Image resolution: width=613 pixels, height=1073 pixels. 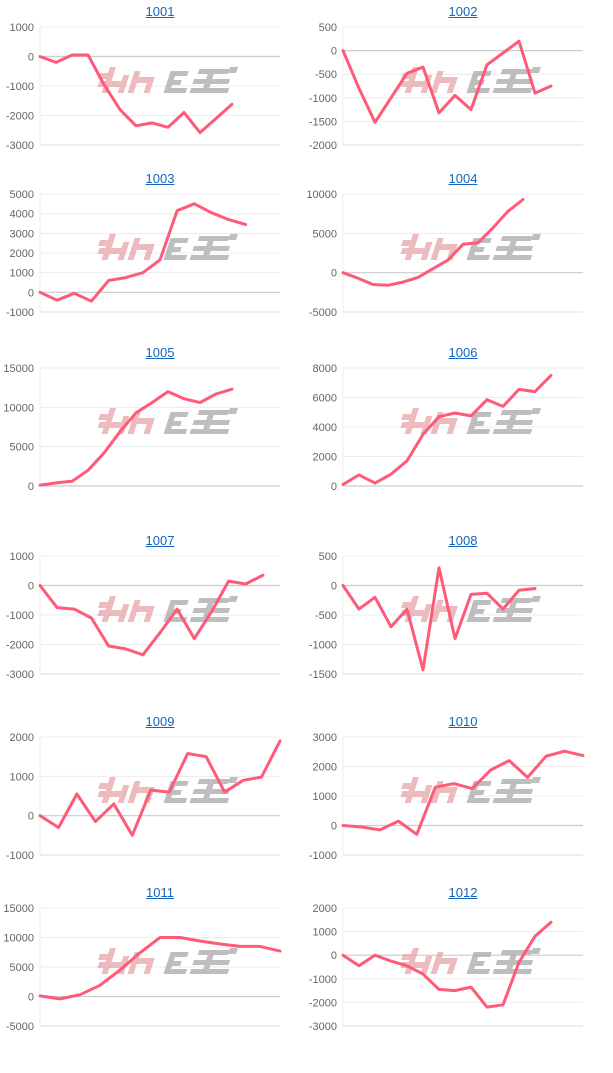 I want to click on line-chart: 15000 10000 5000 0 -5000, so click(x=142, y=968).